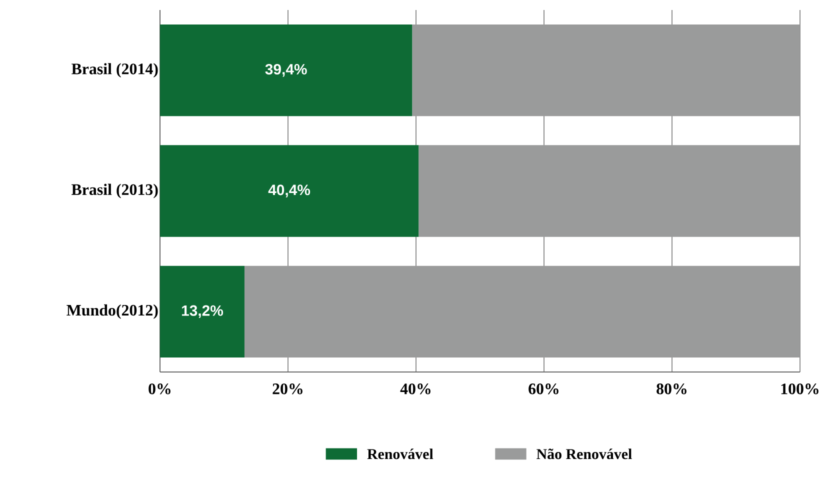  Describe the element at coordinates (584, 454) in the screenshot. I see `legend-label: Não Renovável` at that location.